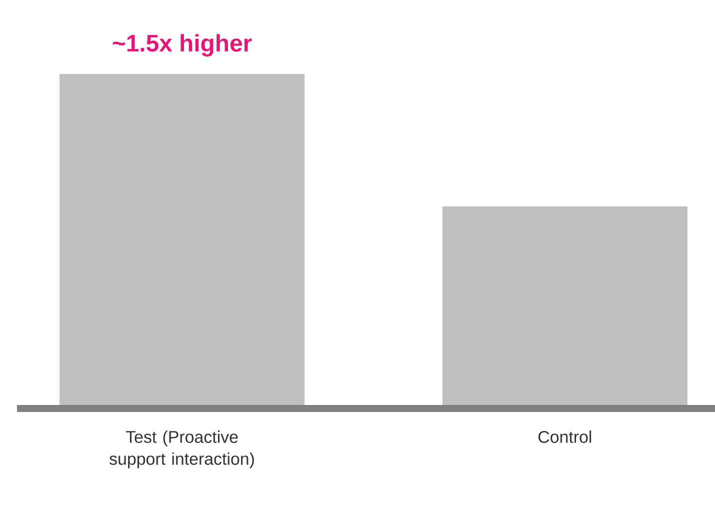  I want to click on x-tick-label: Control, so click(565, 436).